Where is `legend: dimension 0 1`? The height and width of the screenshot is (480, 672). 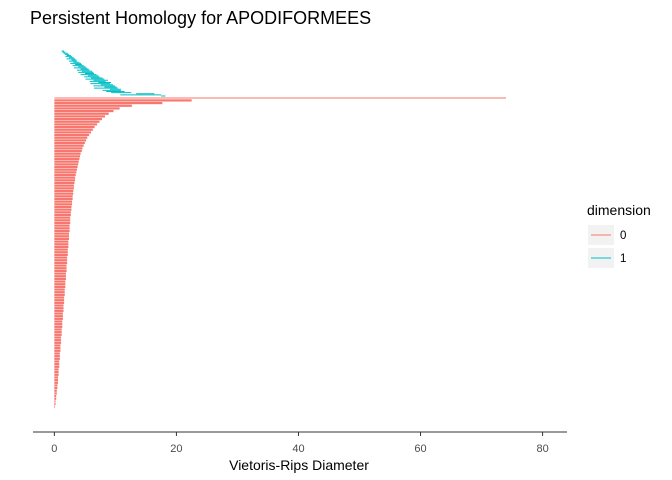 legend: dimension 0 1 is located at coordinates (619, 235).